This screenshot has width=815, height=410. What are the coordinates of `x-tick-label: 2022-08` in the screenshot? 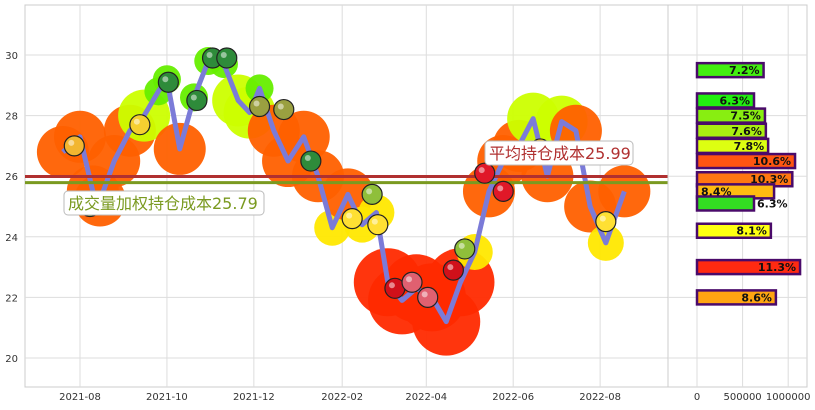 It's located at (600, 397).